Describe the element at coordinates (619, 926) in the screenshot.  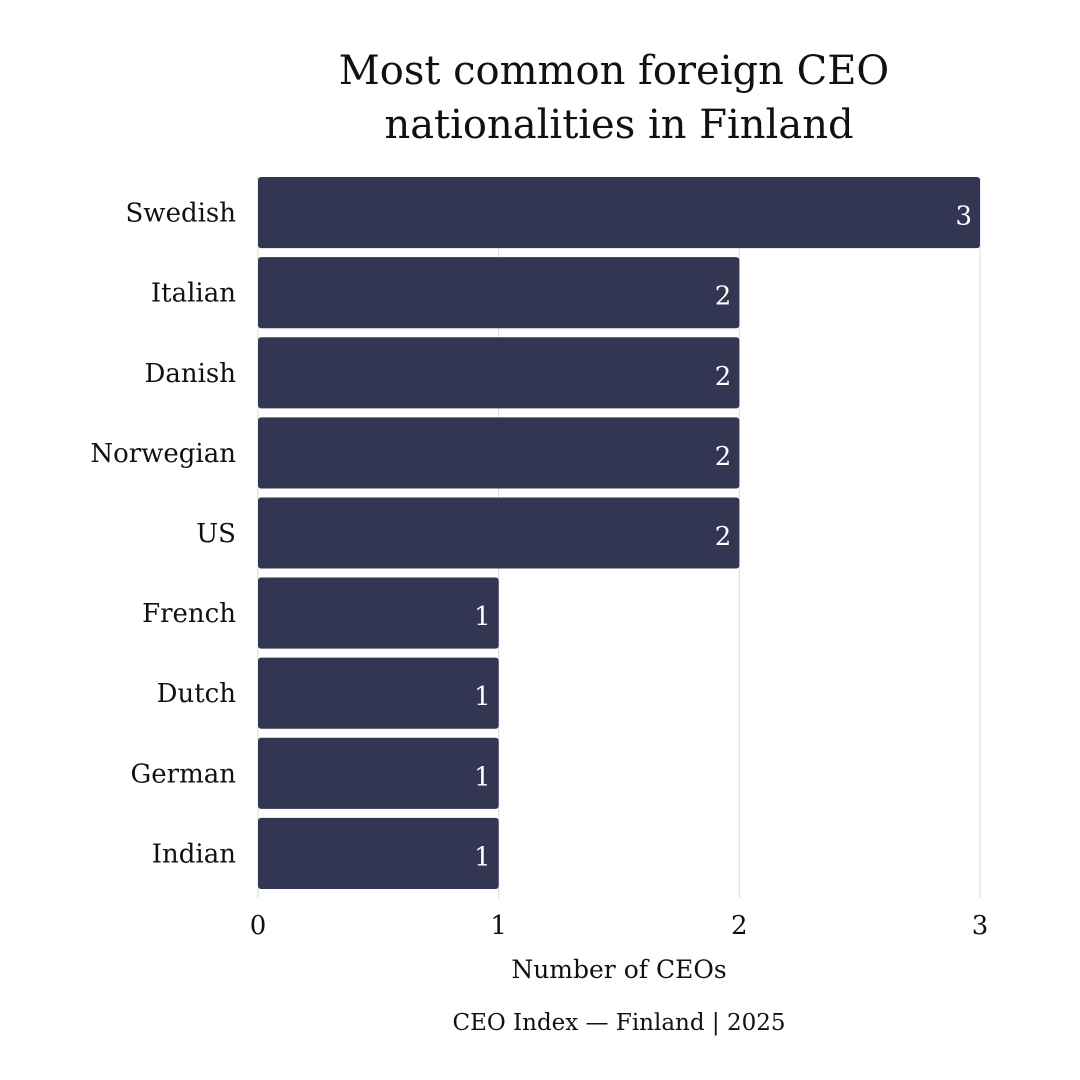
I see `x-axis-ticks: 0 1 2 3` at that location.